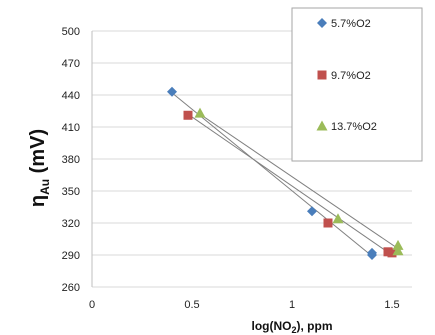 This screenshot has height=335, width=435. I want to click on y-tick-label-6: 440, so click(71, 96).